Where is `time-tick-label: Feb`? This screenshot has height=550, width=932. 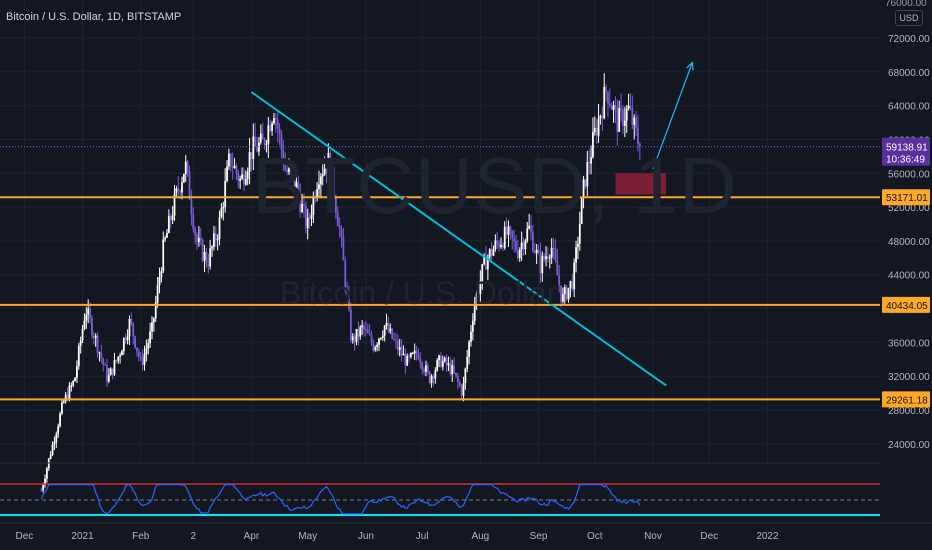
time-tick-label: Feb is located at coordinates (141, 536).